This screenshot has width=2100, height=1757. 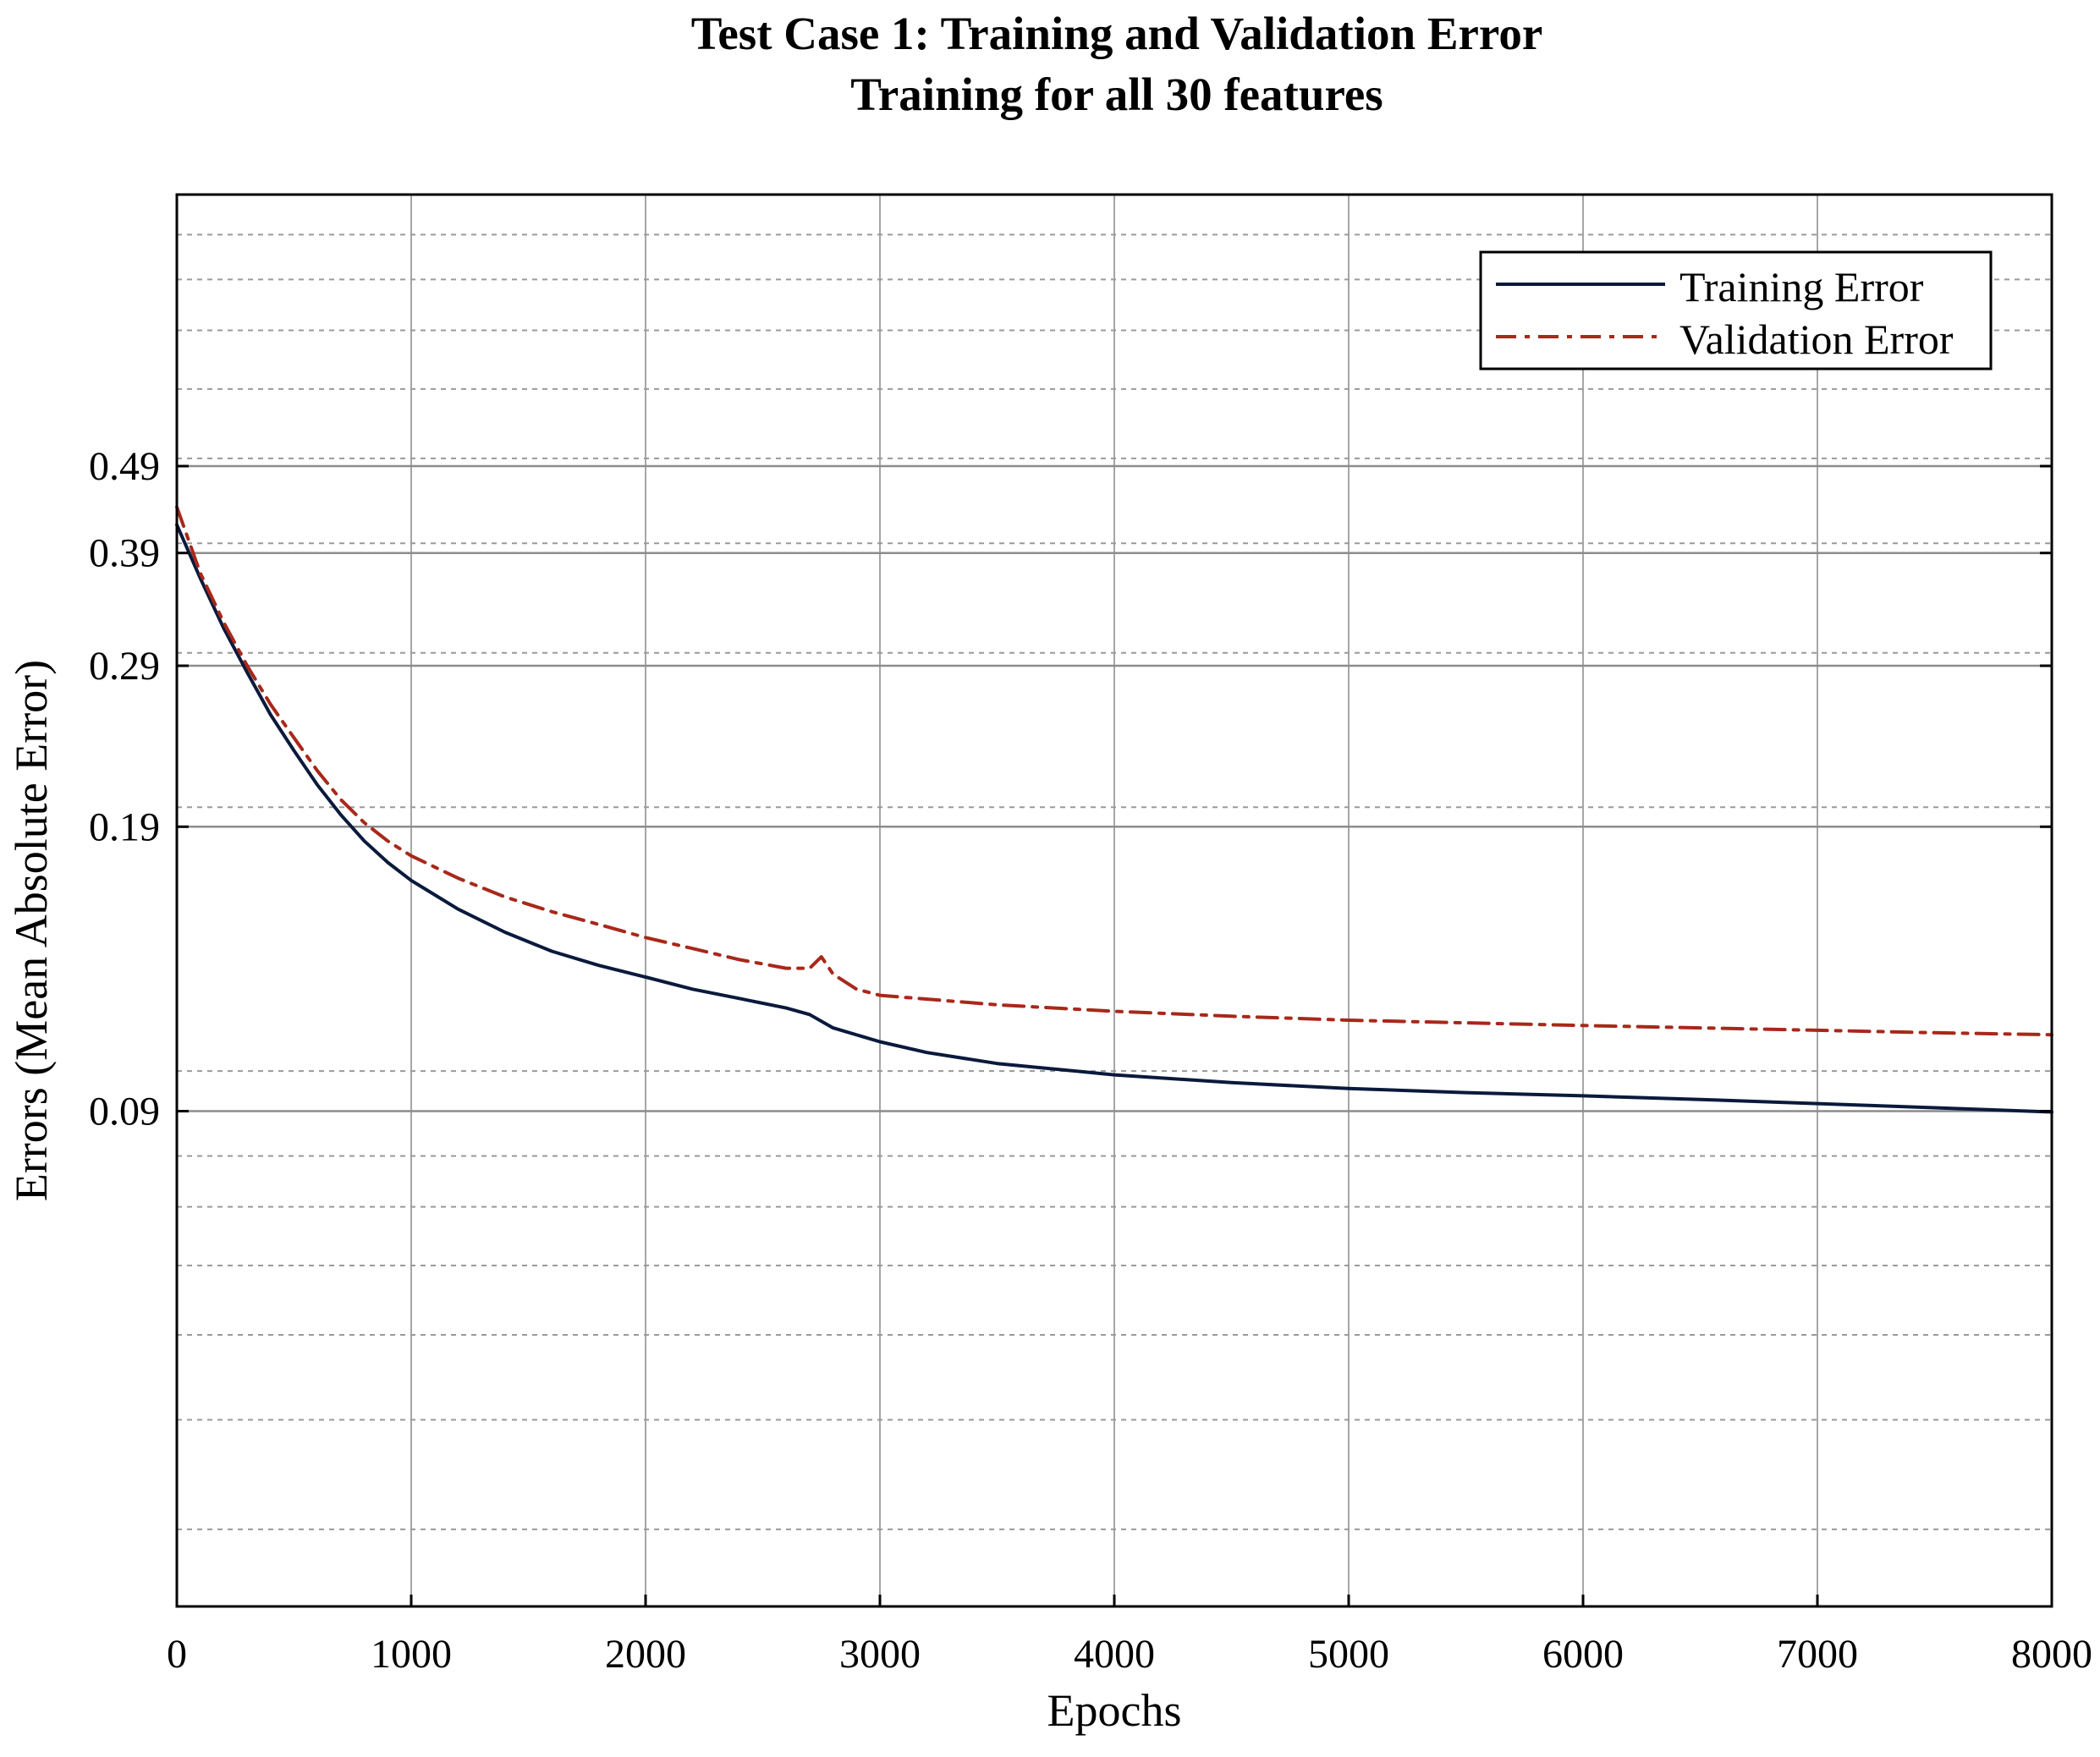 I want to click on legend-label-validation: Validation Error, so click(x=1817, y=339).